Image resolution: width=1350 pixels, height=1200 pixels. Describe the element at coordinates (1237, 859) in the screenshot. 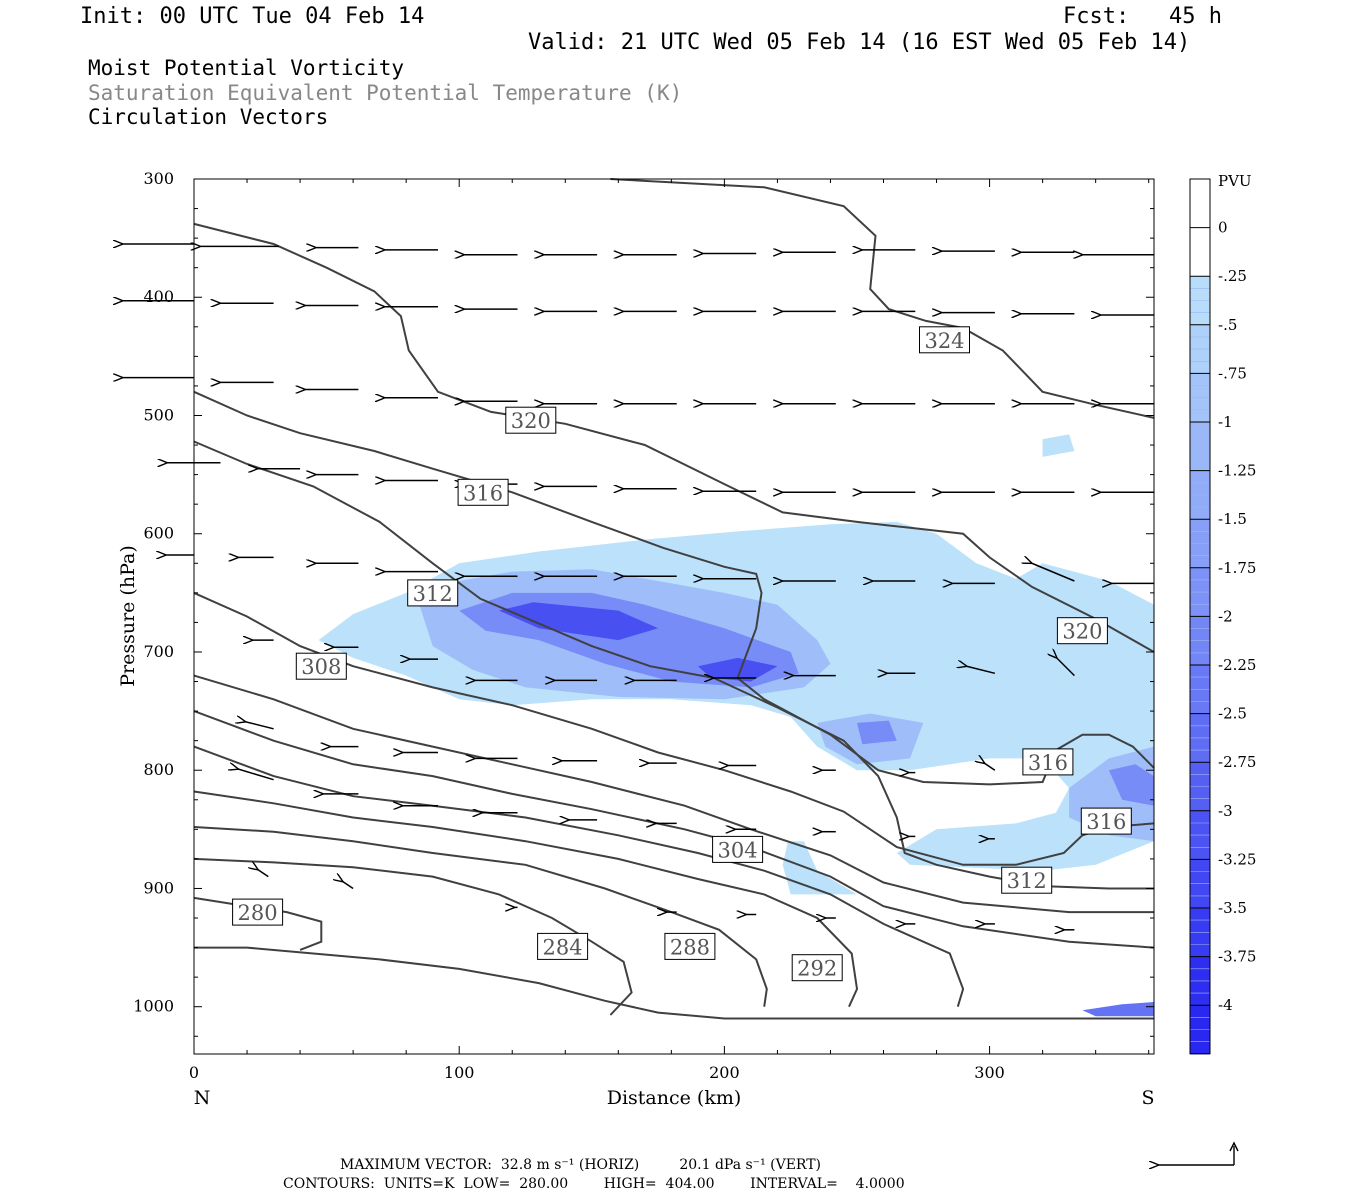

I see `colorbar-tick-label: -3.25` at that location.